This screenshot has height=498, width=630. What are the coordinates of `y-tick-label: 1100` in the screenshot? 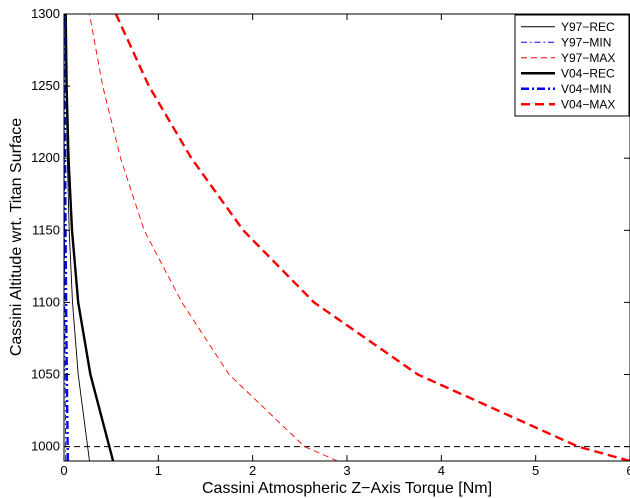 It's located at (46, 301).